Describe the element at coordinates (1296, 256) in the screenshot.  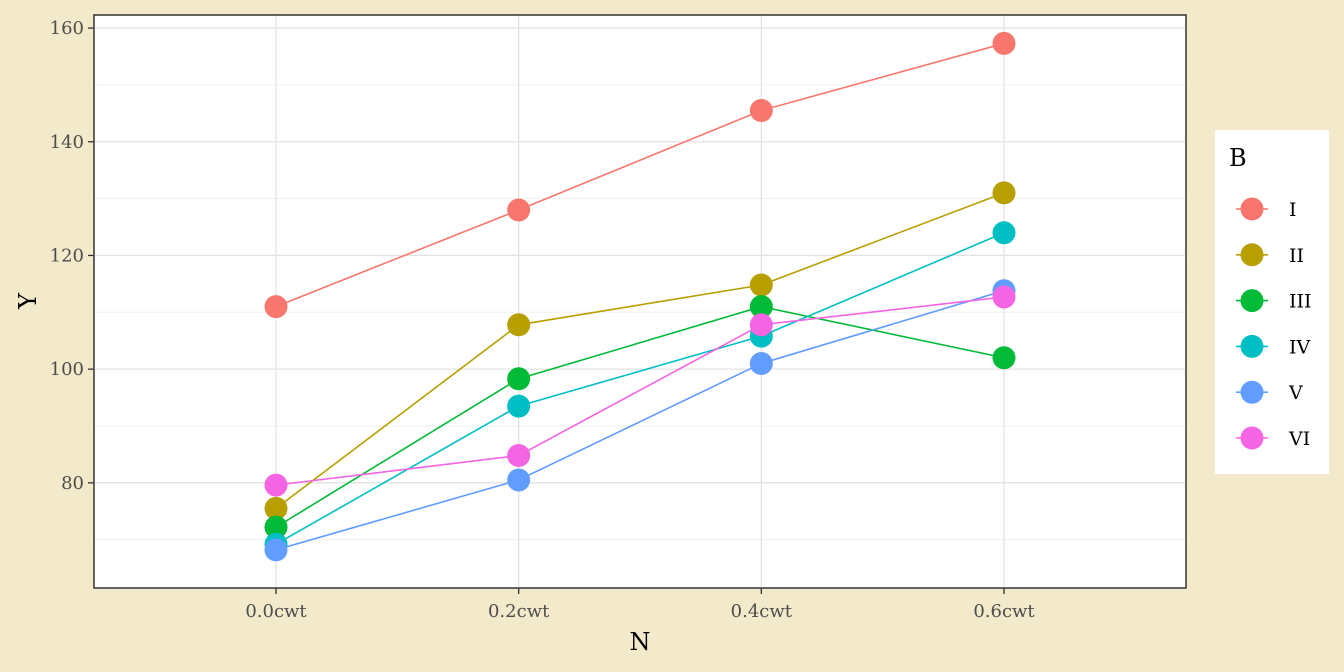
I see `legend-label-II: II` at that location.